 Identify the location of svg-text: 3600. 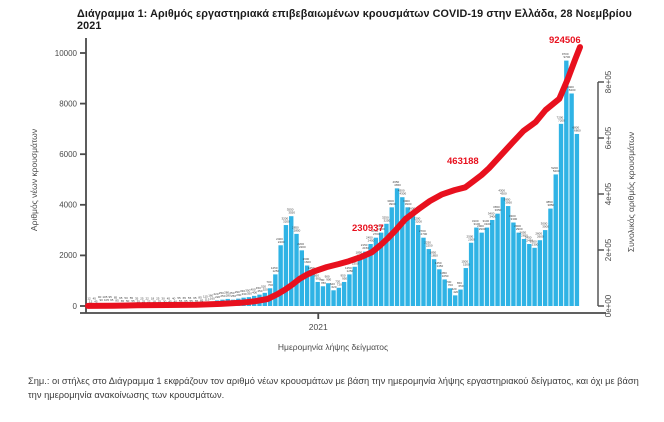
(411, 208).